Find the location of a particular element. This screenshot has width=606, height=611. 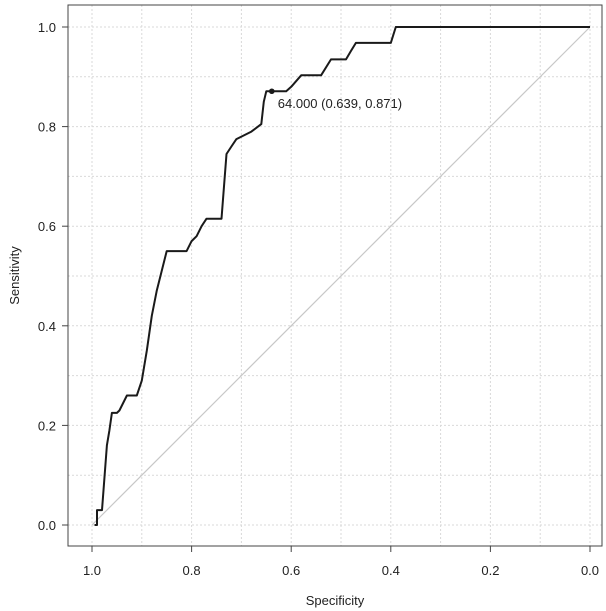

x-tick-label: 1.0 is located at coordinates (92, 570).